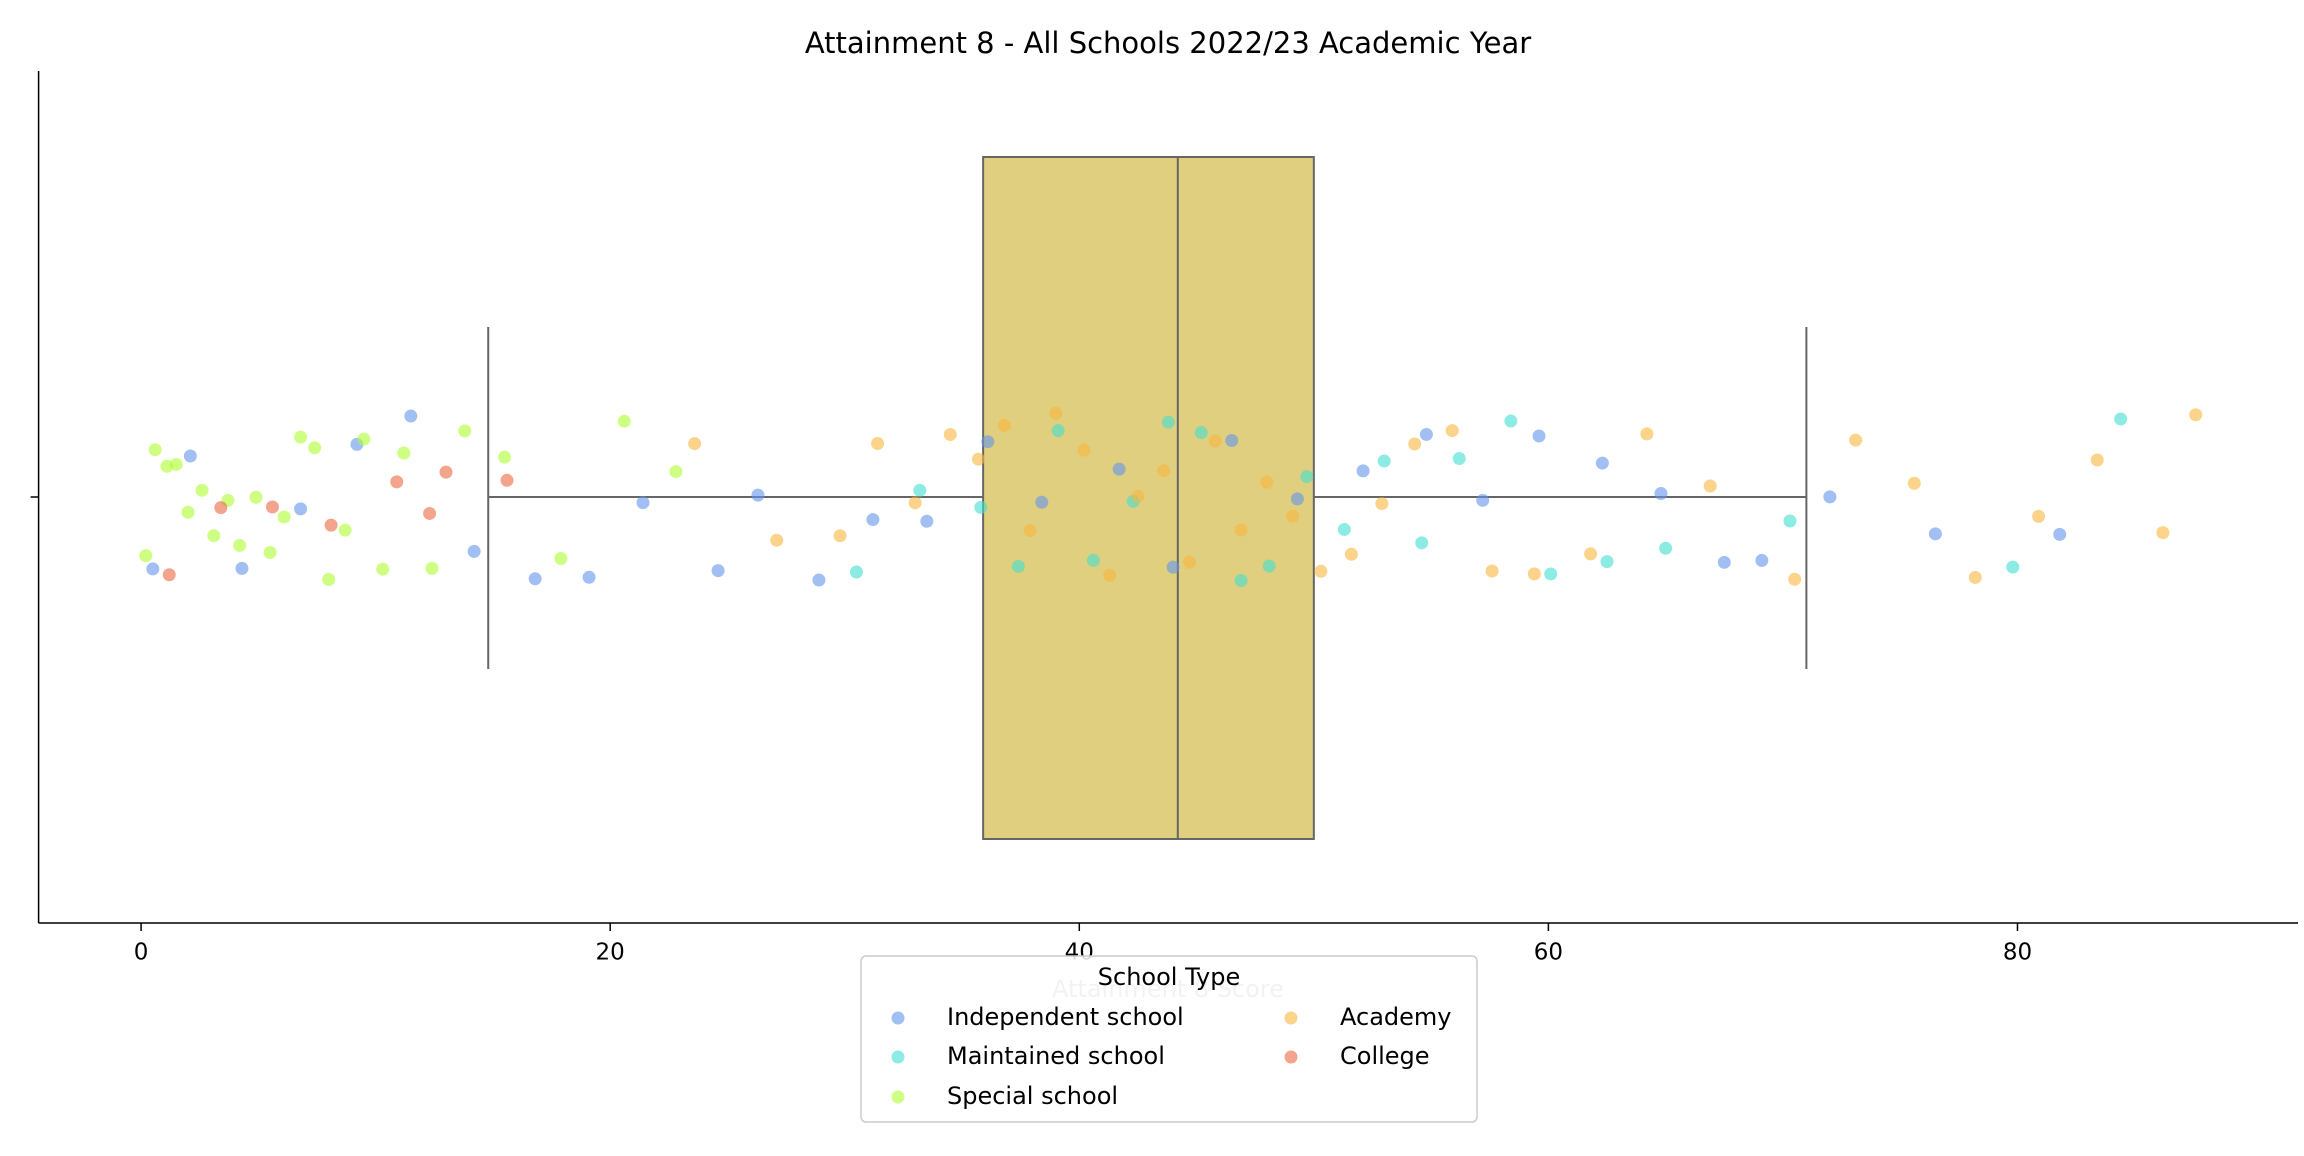 Image resolution: width=2304 pixels, height=1156 pixels. What do you see at coordinates (1385, 1056) in the screenshot?
I see `legend-label: College` at bounding box center [1385, 1056].